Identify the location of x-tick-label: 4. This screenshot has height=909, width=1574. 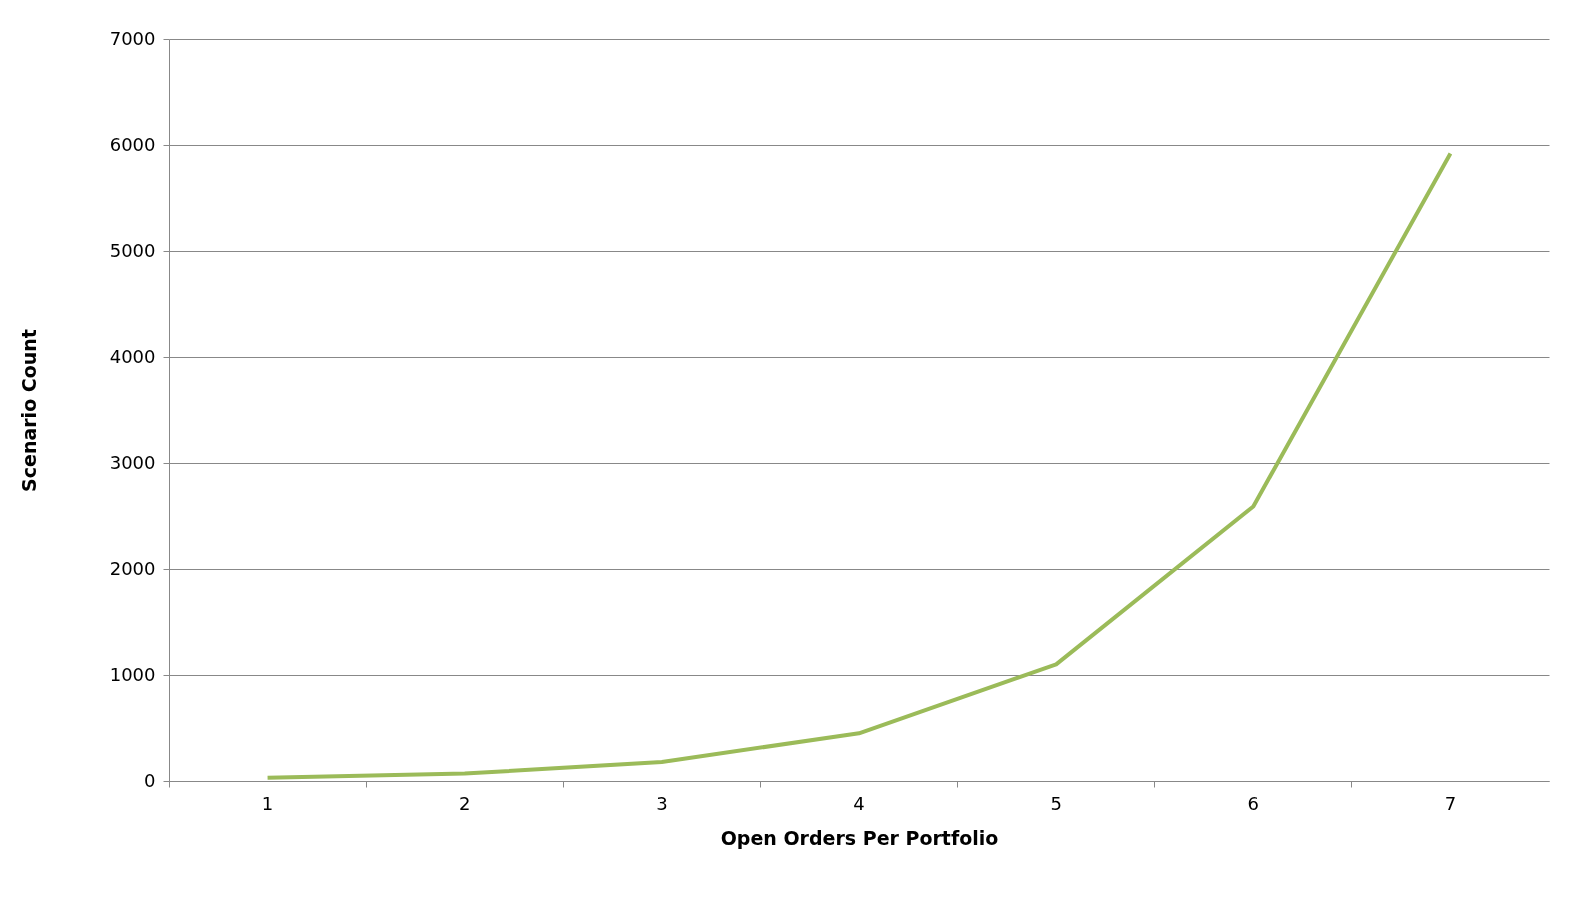
(859, 803).